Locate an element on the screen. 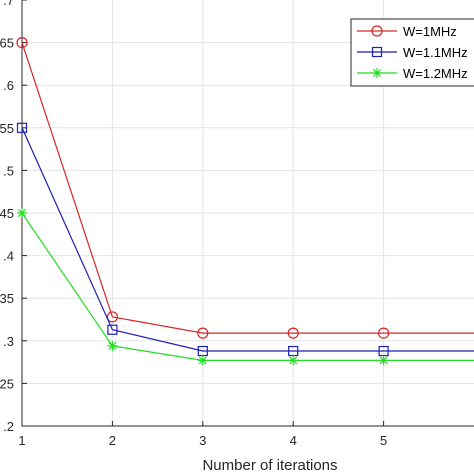  y-tick-label: .5 is located at coordinates (8, 170).